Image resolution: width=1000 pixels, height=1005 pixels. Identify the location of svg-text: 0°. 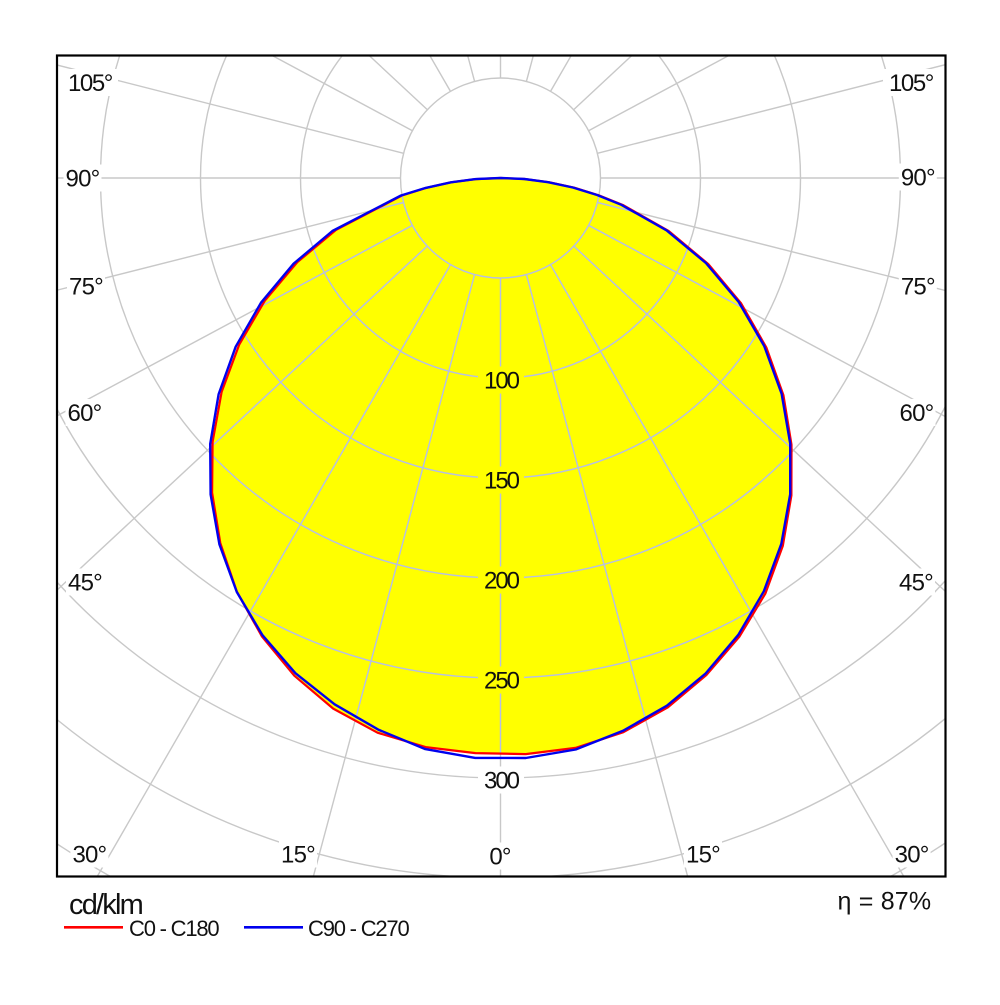
(500, 857).